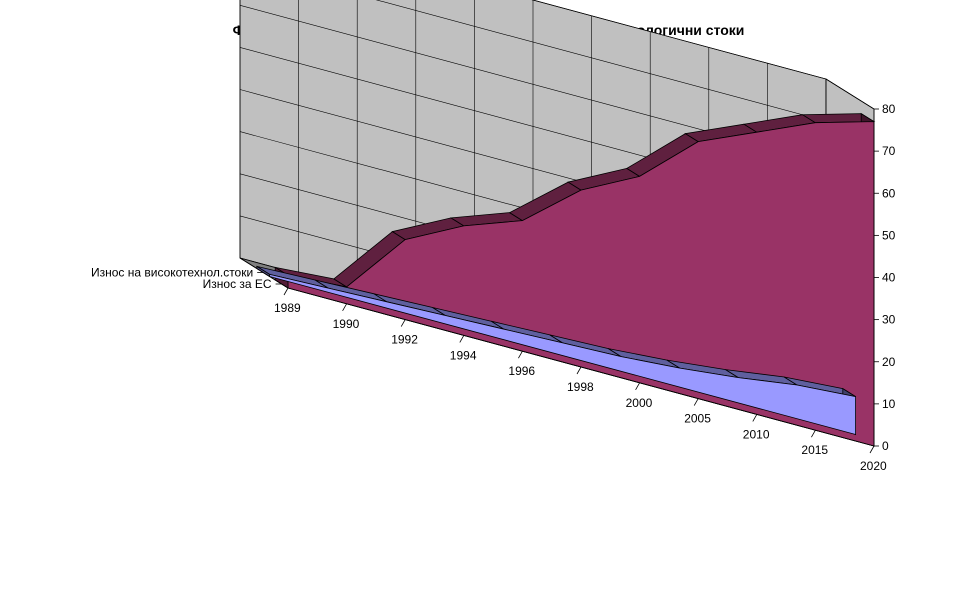 The height and width of the screenshot is (601, 977). What do you see at coordinates (889, 404) in the screenshot?
I see `y-tick-label: 10` at bounding box center [889, 404].